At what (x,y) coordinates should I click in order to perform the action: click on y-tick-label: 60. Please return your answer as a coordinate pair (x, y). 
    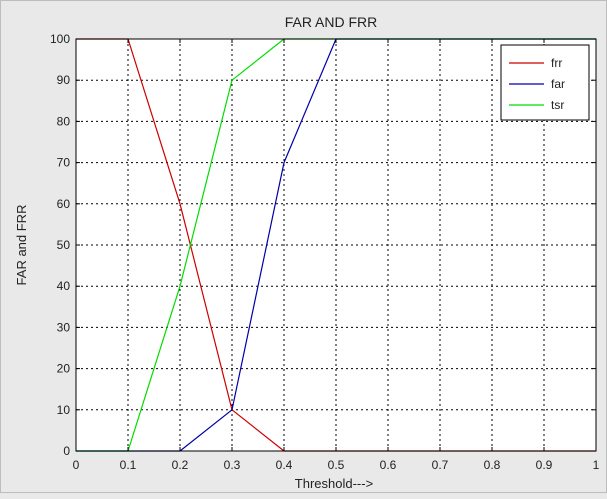
    Looking at the image, I should click on (64, 204).